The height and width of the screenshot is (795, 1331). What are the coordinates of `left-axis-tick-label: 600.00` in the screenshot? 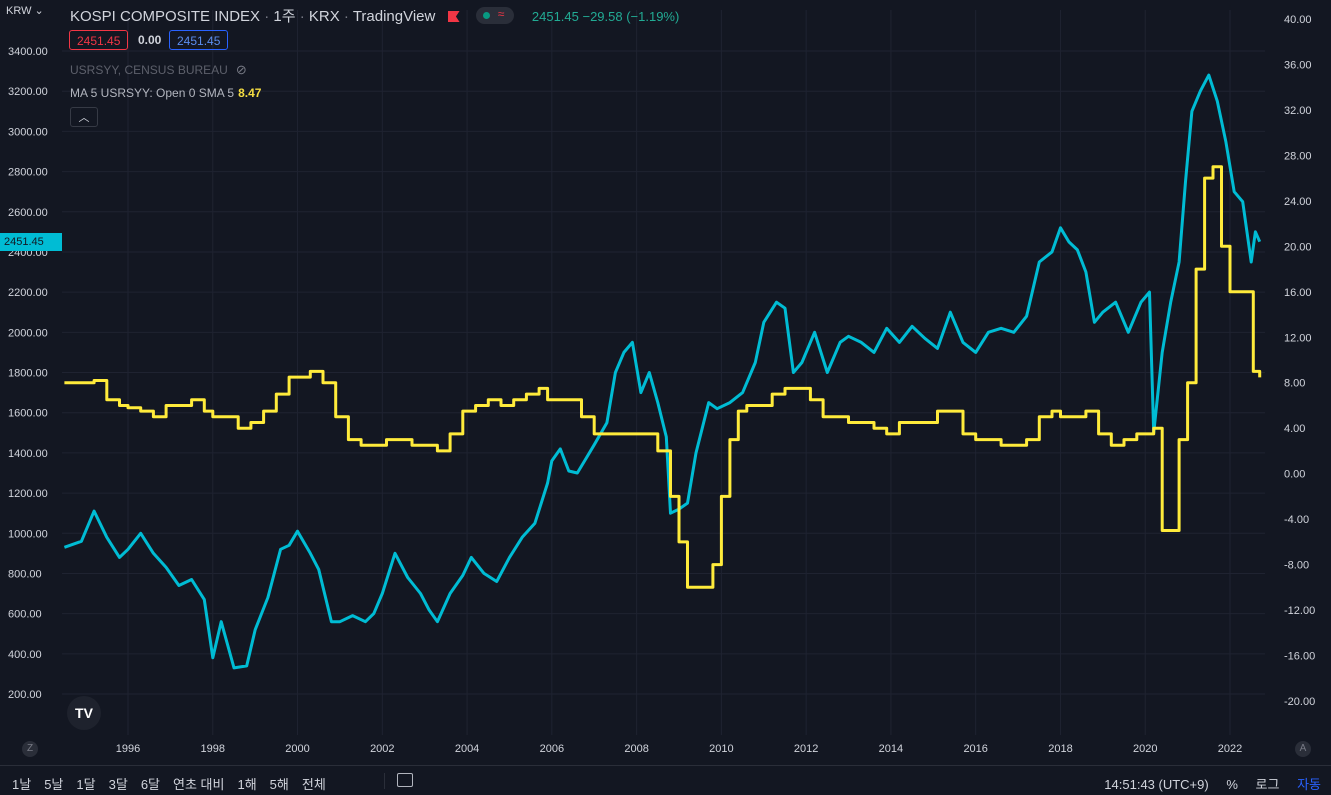 It's located at (25, 615).